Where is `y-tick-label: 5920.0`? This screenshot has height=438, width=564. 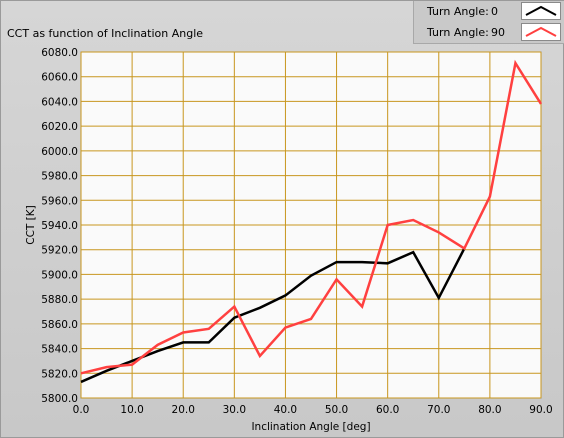 y-tick-label: 5920.0 is located at coordinates (59, 251).